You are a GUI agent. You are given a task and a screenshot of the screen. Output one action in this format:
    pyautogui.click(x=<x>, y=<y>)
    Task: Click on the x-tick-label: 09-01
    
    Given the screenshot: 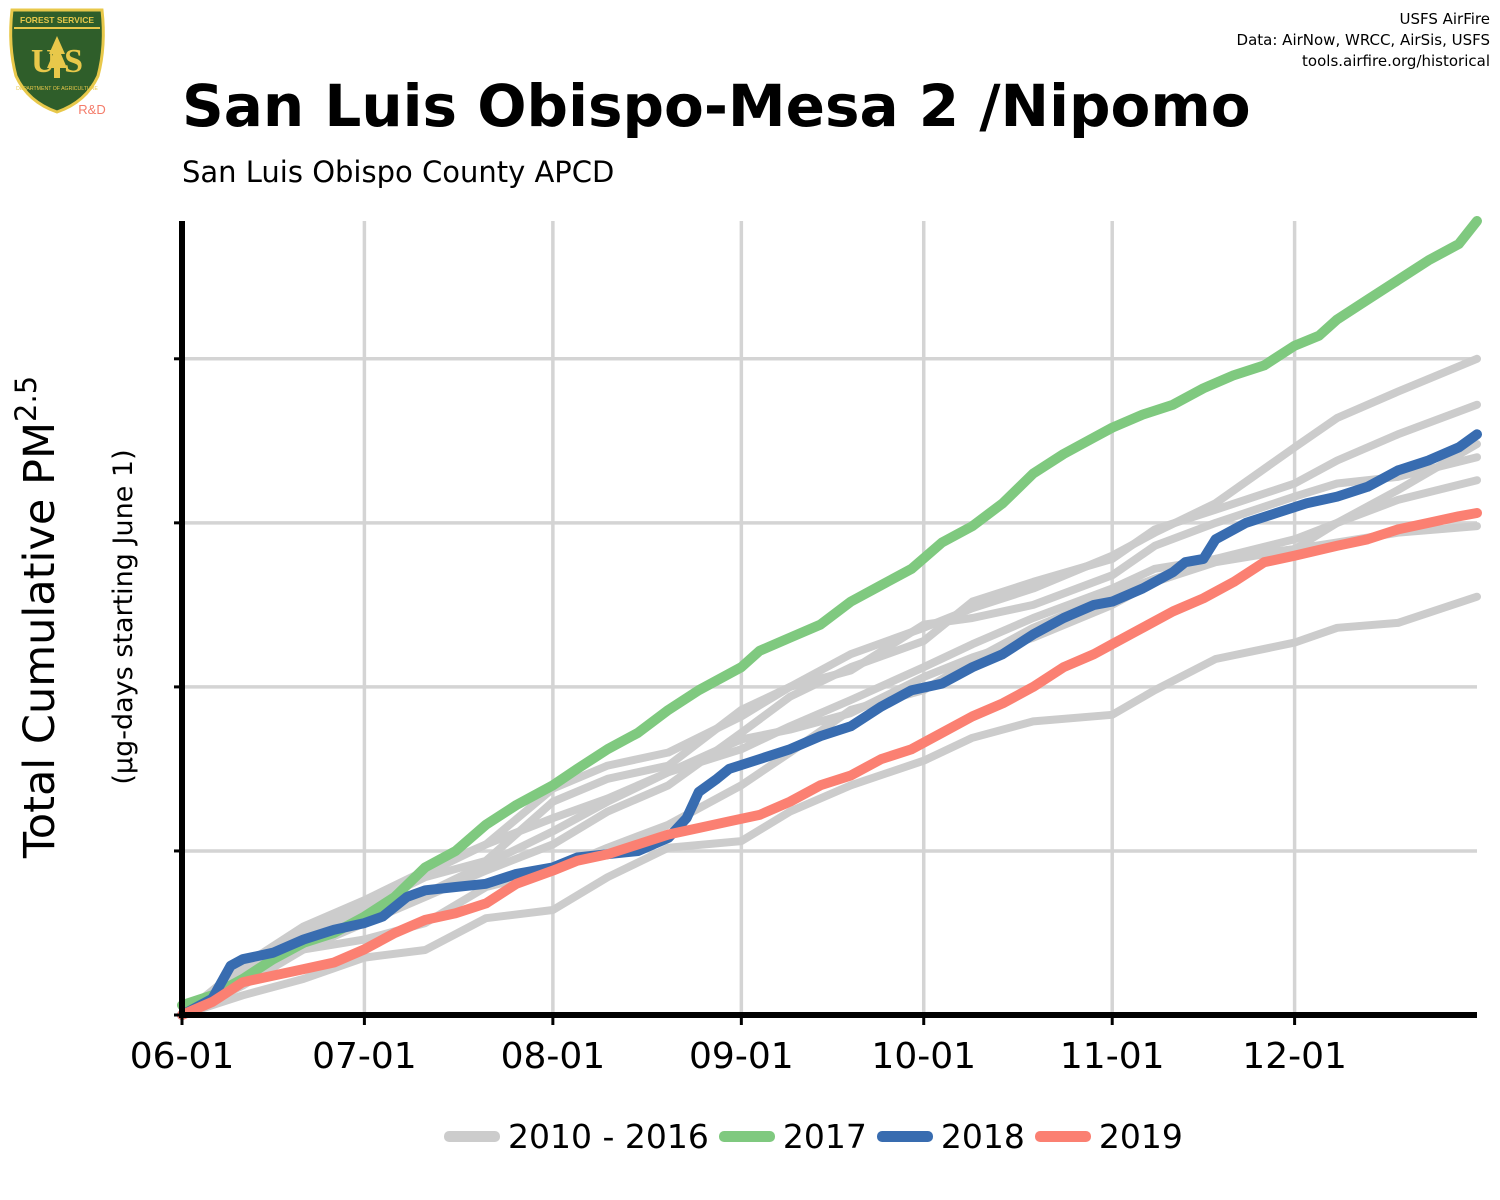 What is the action you would take?
    pyautogui.click(x=741, y=1056)
    